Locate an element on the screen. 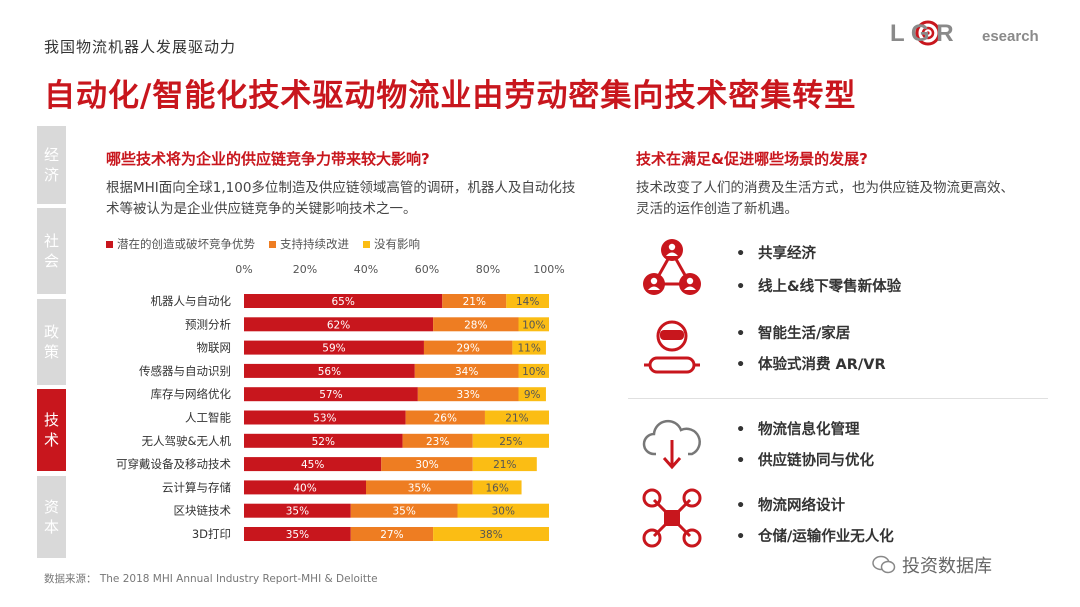 Image resolution: width=1080 pixels, height=607 pixels. data-label: 14% is located at coordinates (527, 302).